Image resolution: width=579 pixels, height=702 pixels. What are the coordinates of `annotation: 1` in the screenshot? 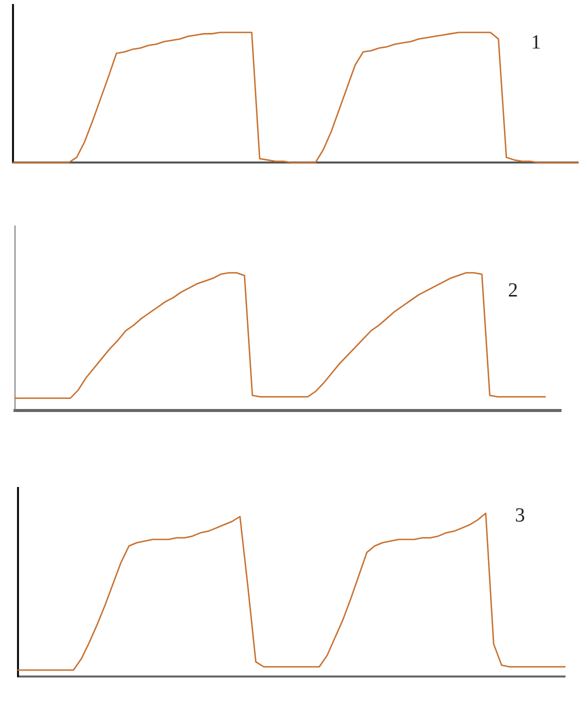 It's located at (536, 42).